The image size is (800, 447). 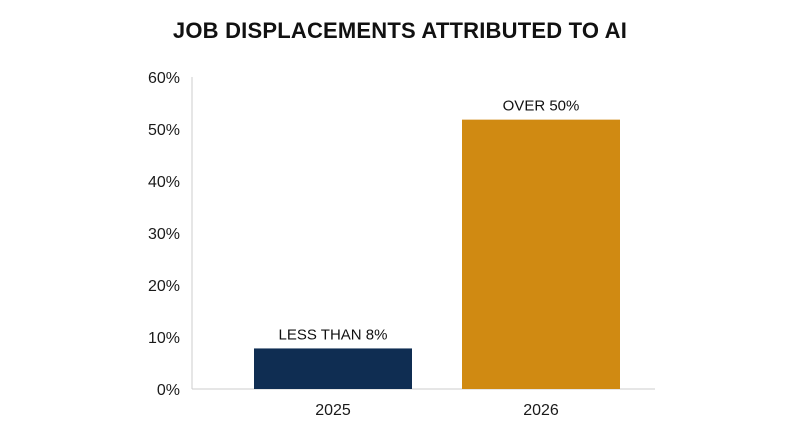 I want to click on y-tick-label: 30%, so click(x=164, y=234).